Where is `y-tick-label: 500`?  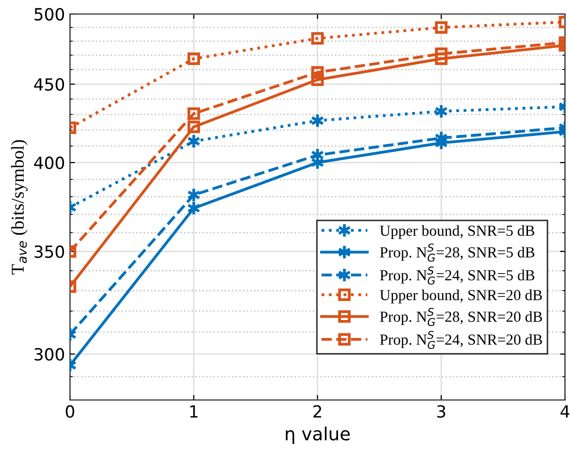 y-tick-label: 500 is located at coordinates (49, 14).